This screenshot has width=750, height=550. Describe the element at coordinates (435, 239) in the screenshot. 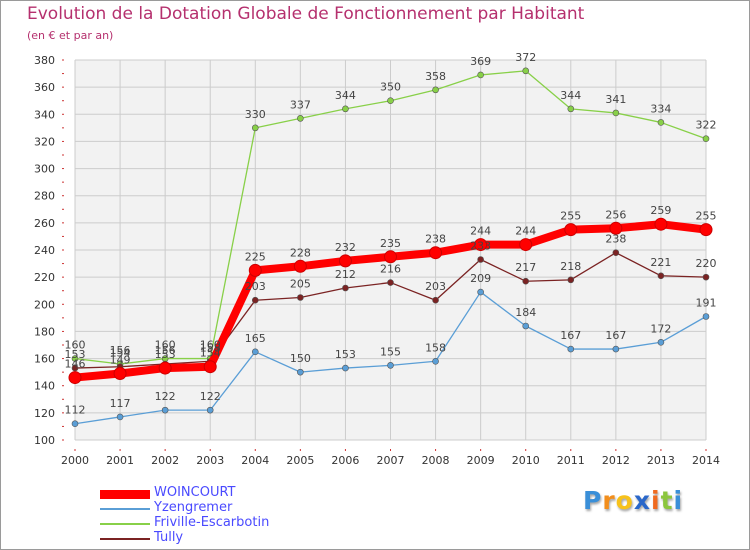

I see `data-label: 238` at that location.